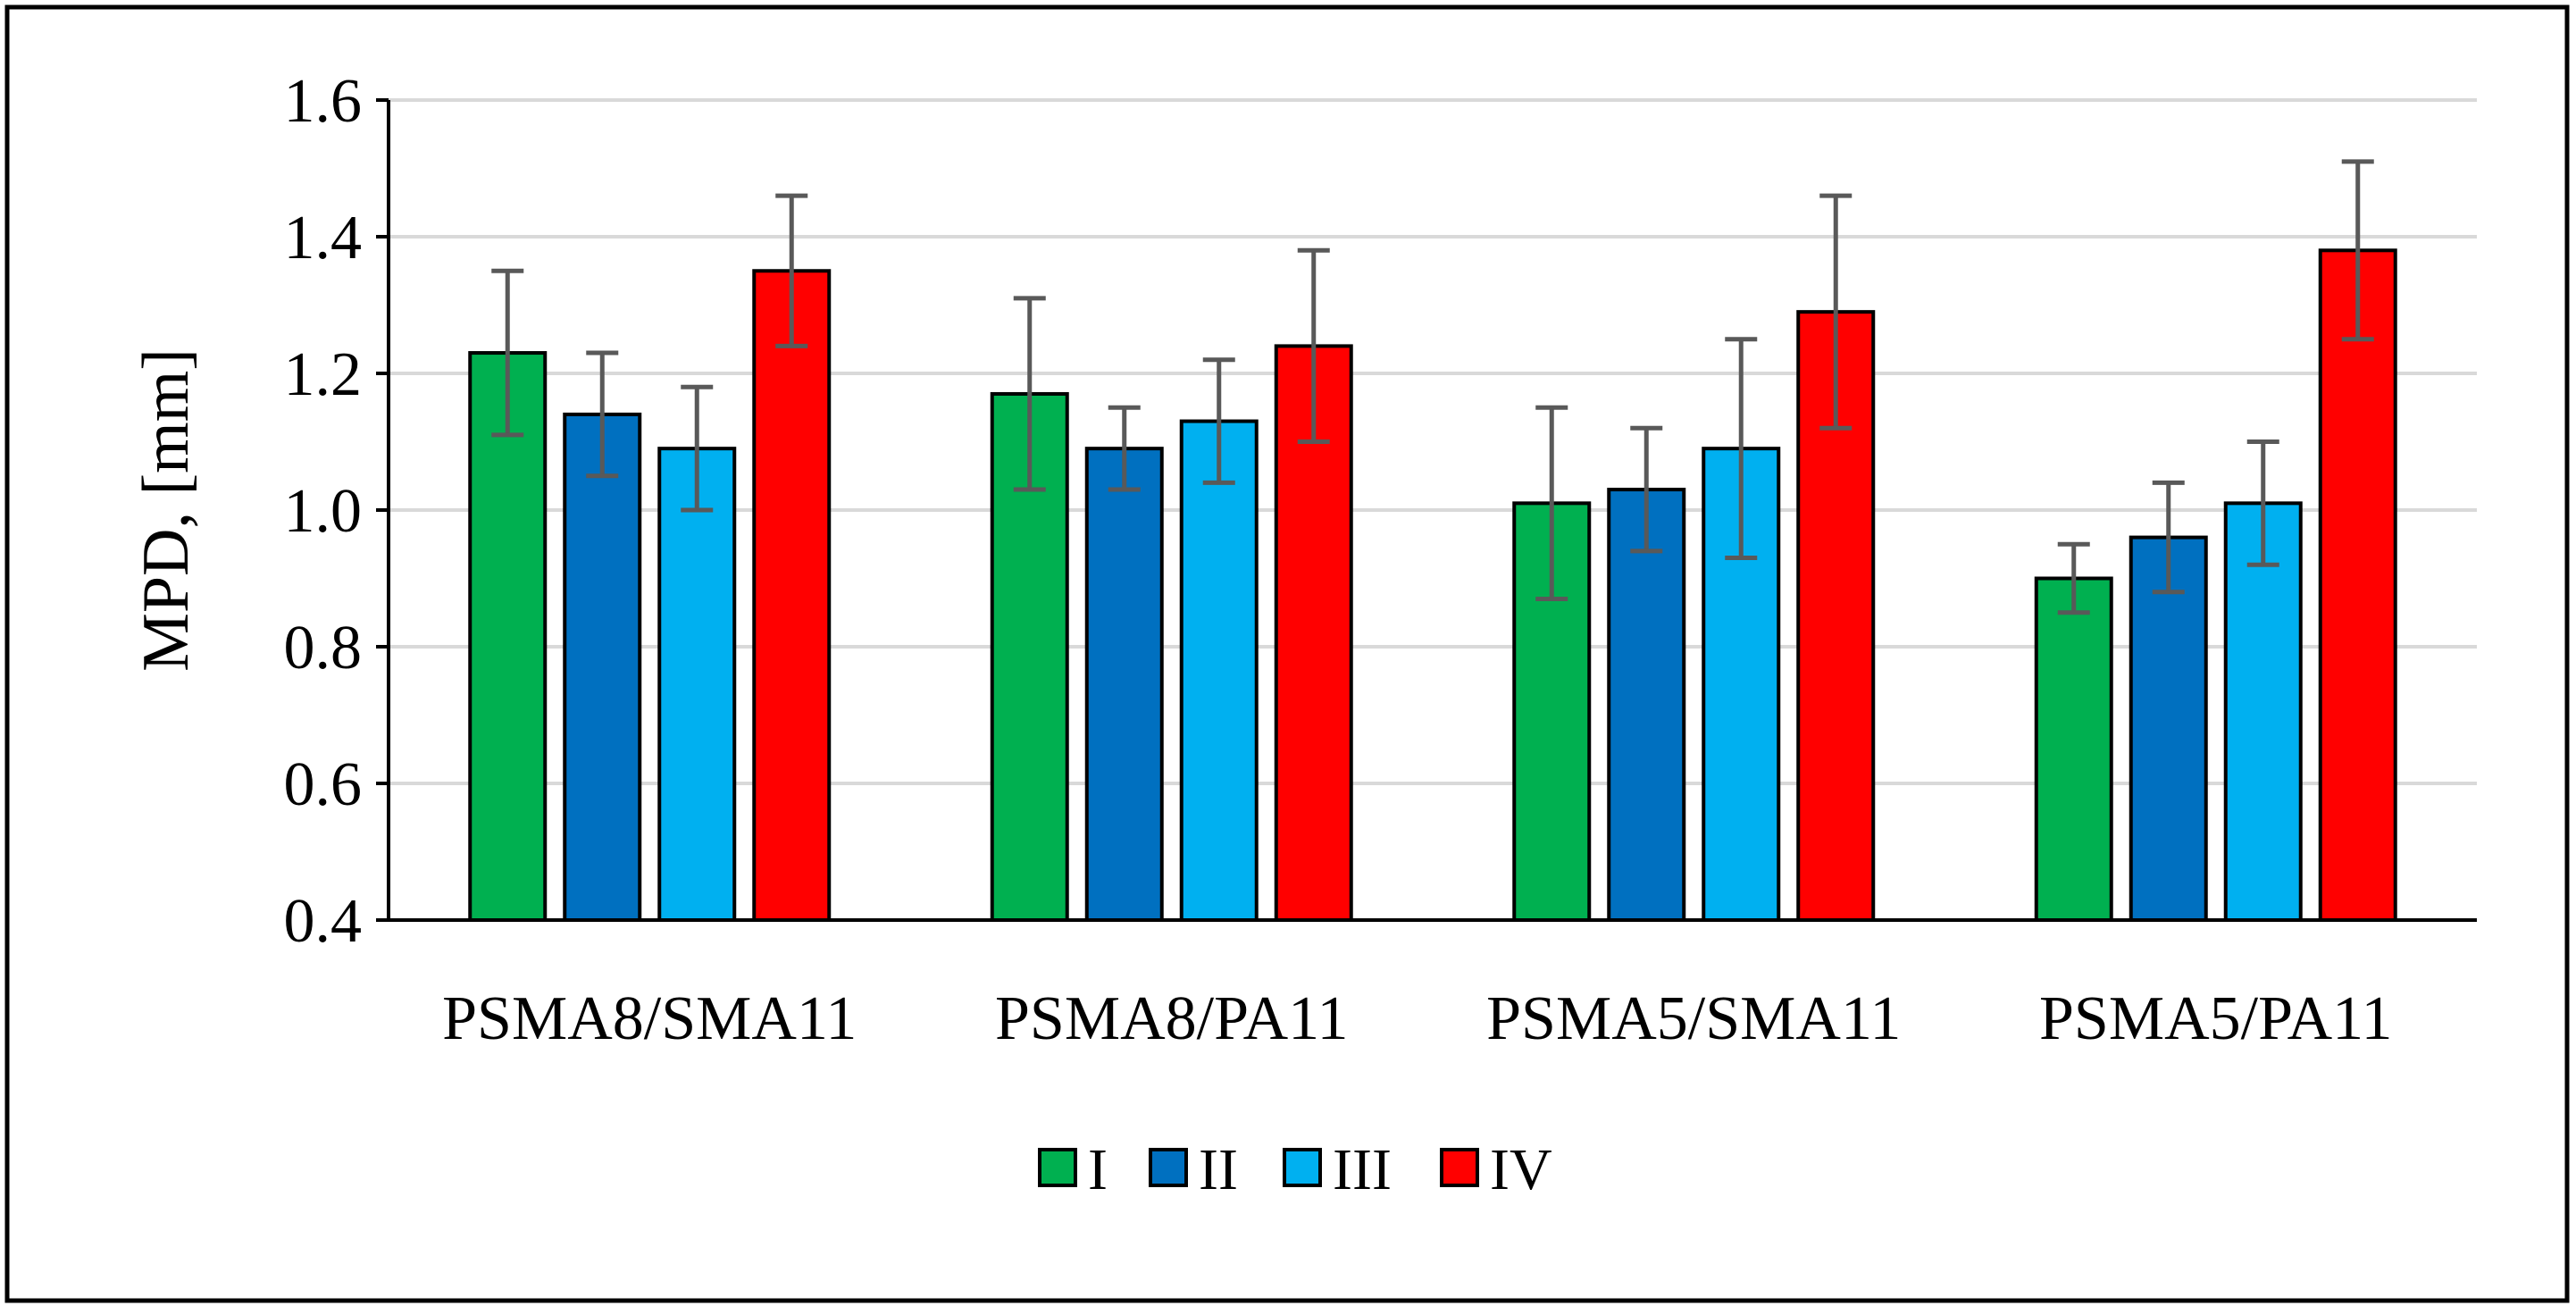 Image resolution: width=2576 pixels, height=1314 pixels. What do you see at coordinates (2074, 578) in the screenshot?
I see `error-bar-I-PSMA5/PA11` at bounding box center [2074, 578].